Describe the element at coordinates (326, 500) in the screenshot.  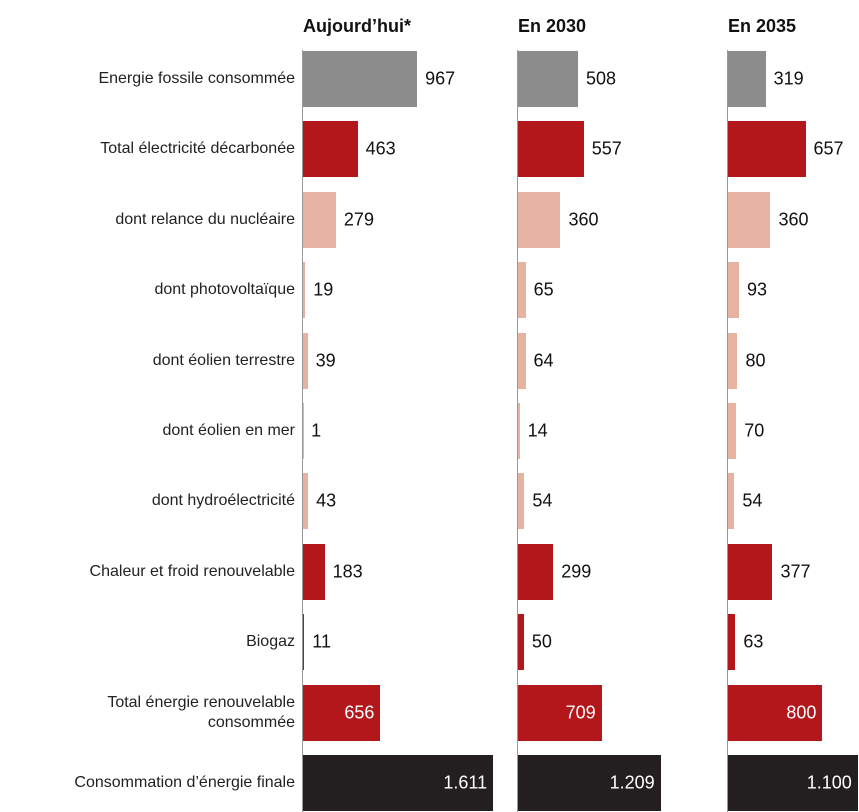
I see `value-label: 43` at that location.